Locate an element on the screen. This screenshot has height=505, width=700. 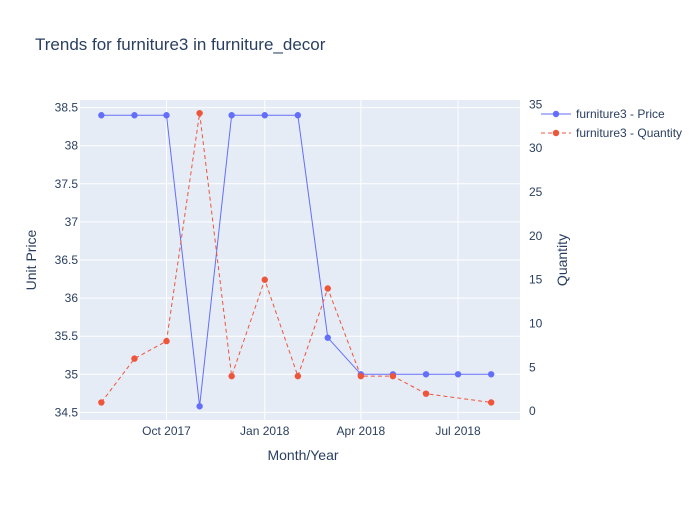
y2-tick-label: 5 is located at coordinates (532, 367).